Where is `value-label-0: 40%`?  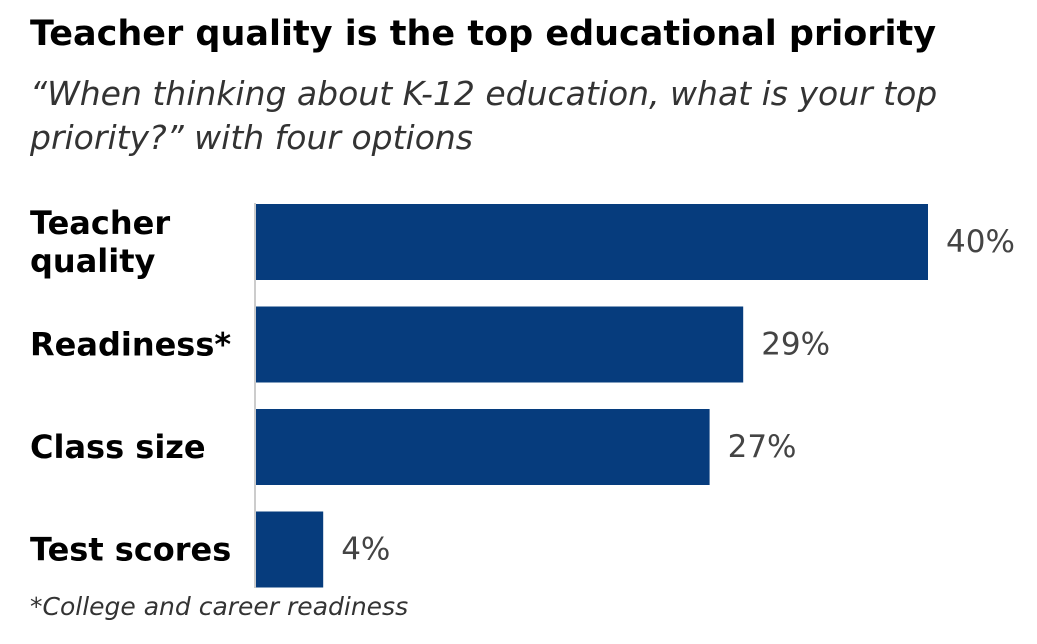
value-label-0: 40% is located at coordinates (980, 242).